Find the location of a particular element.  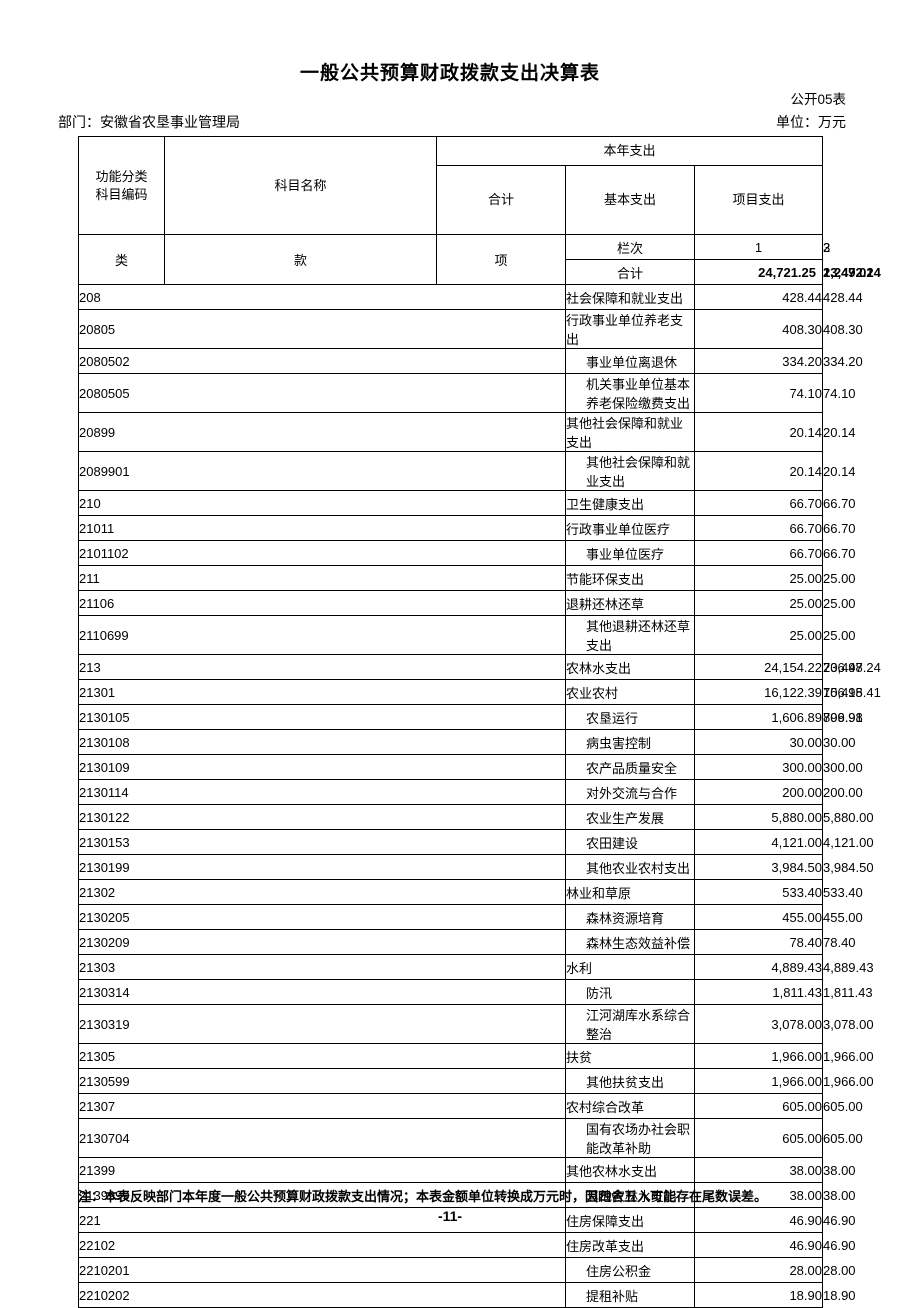

row-code: 208 is located at coordinates (322, 297).